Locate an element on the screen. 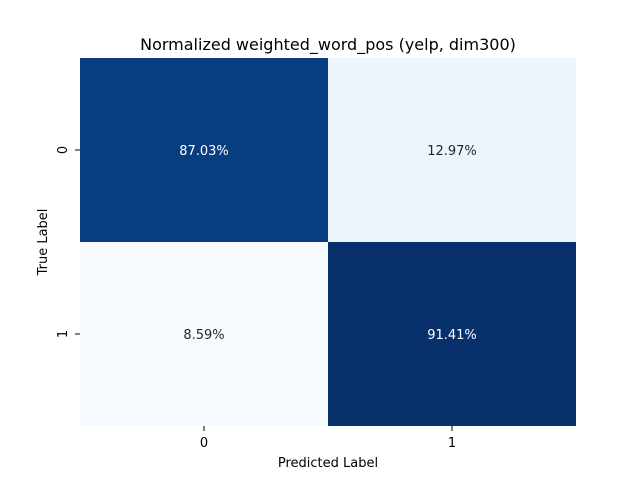 Image resolution: width=640 pixels, height=480 pixels. cell-value-label-1-0: 8.59% is located at coordinates (203, 335).